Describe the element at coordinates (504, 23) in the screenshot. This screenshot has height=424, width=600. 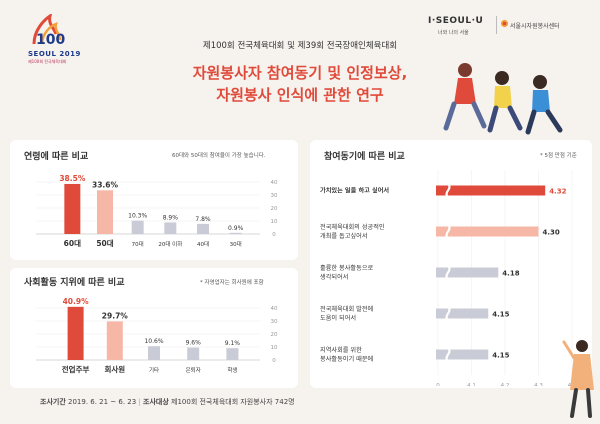
I see `volunteer-center-icon` at that location.